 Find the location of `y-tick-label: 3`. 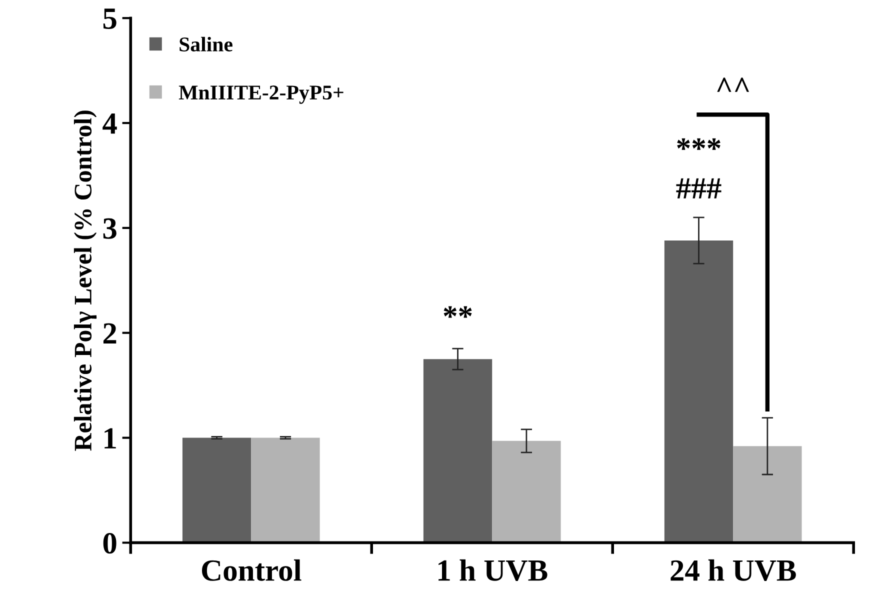

y-tick-label: 3 is located at coordinates (109, 228).